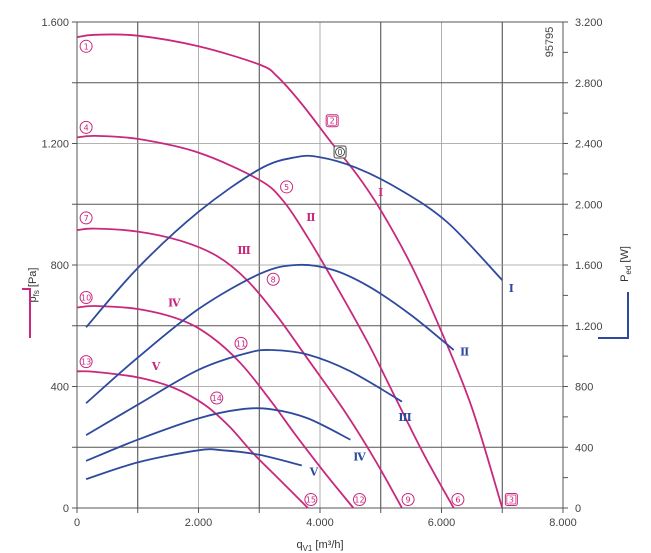  Describe the element at coordinates (589, 327) in the screenshot. I see `y-right-tick-label: 1.200` at that location.